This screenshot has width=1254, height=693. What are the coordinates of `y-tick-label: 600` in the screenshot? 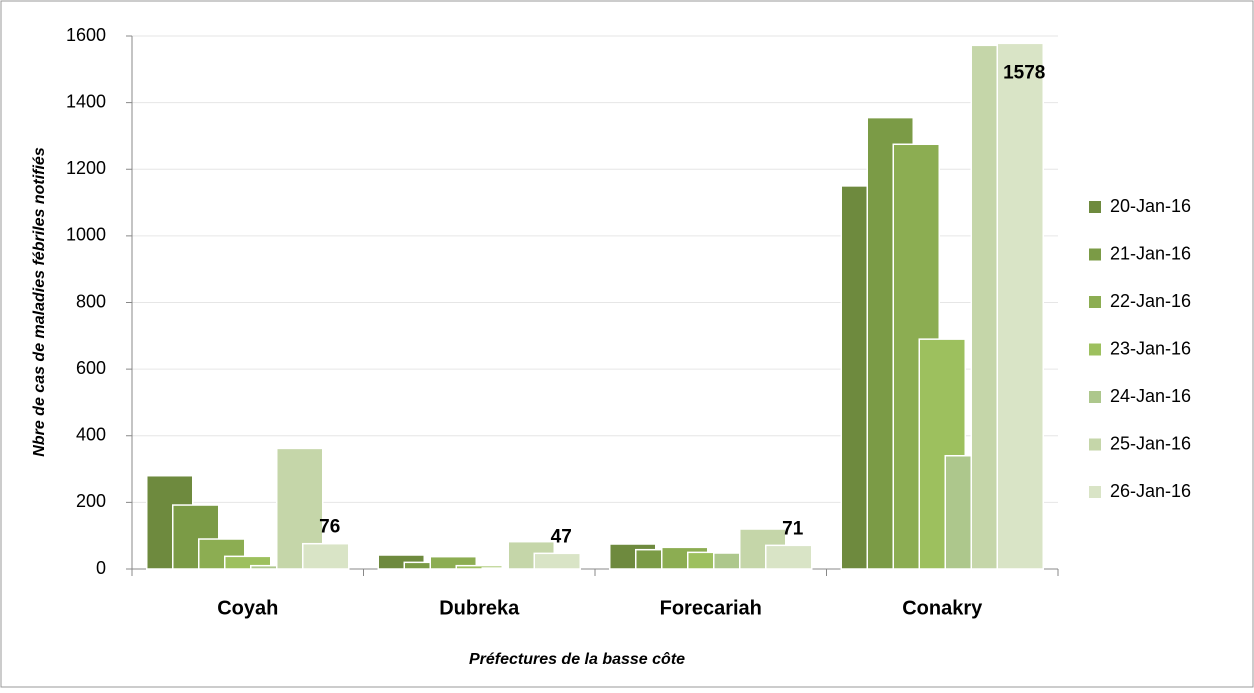 It's located at (91, 368).